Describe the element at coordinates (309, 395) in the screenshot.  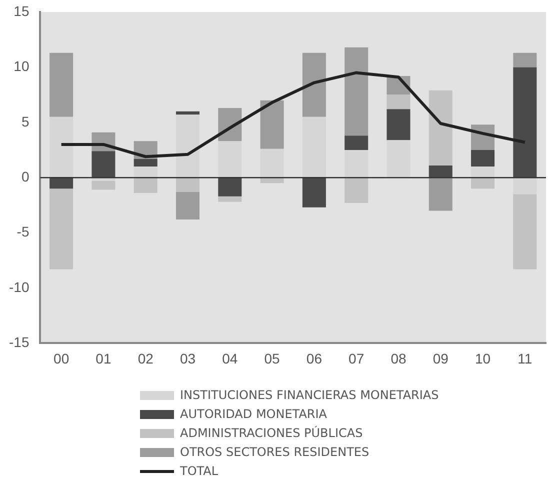
I see `legend-label: INSTITUCIONES FINANCIERAS MONETARIAS` at that location.